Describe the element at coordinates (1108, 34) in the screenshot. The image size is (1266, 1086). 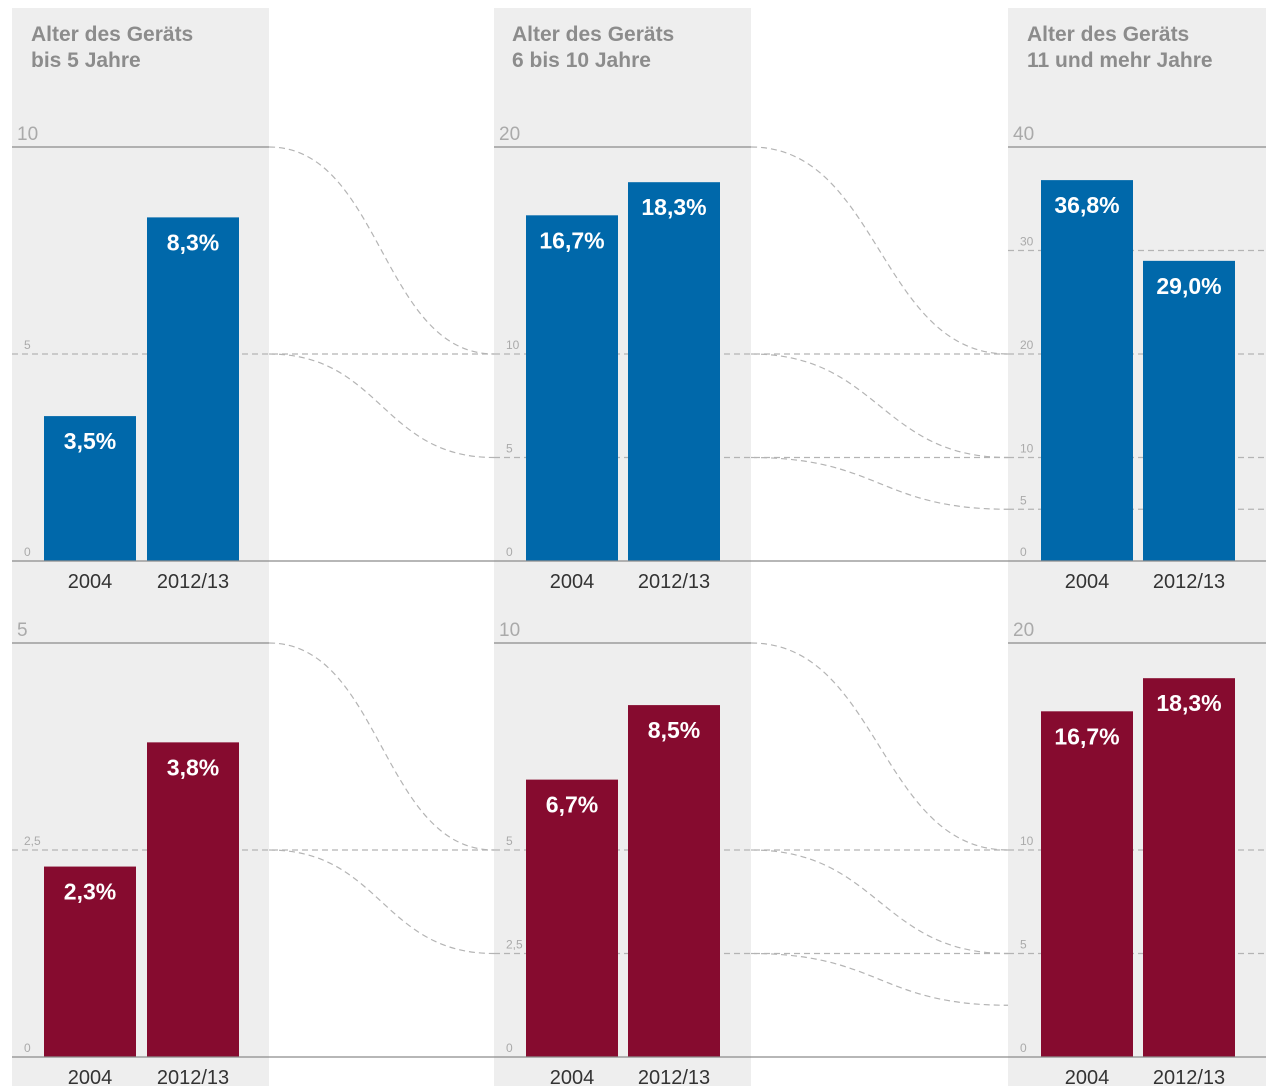
I see `panel-title-2-line1: Alter des Geräts` at that location.